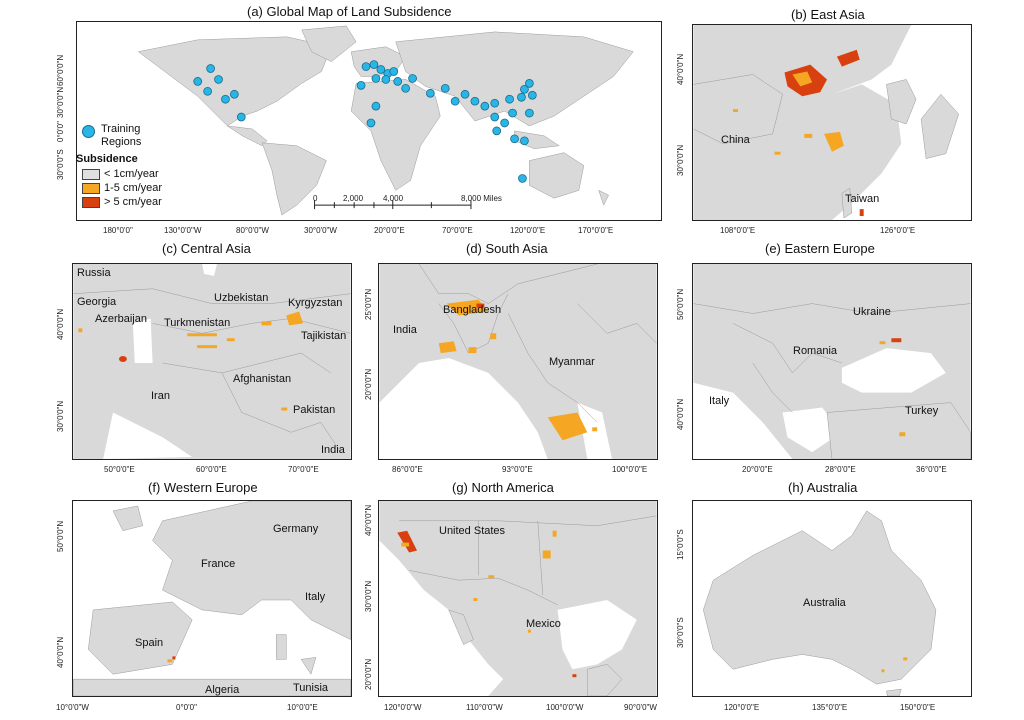 This screenshot has width=1024, height=720. Describe the element at coordinates (719, 401) in the screenshot. I see `label-italy-e: Italy` at that location.